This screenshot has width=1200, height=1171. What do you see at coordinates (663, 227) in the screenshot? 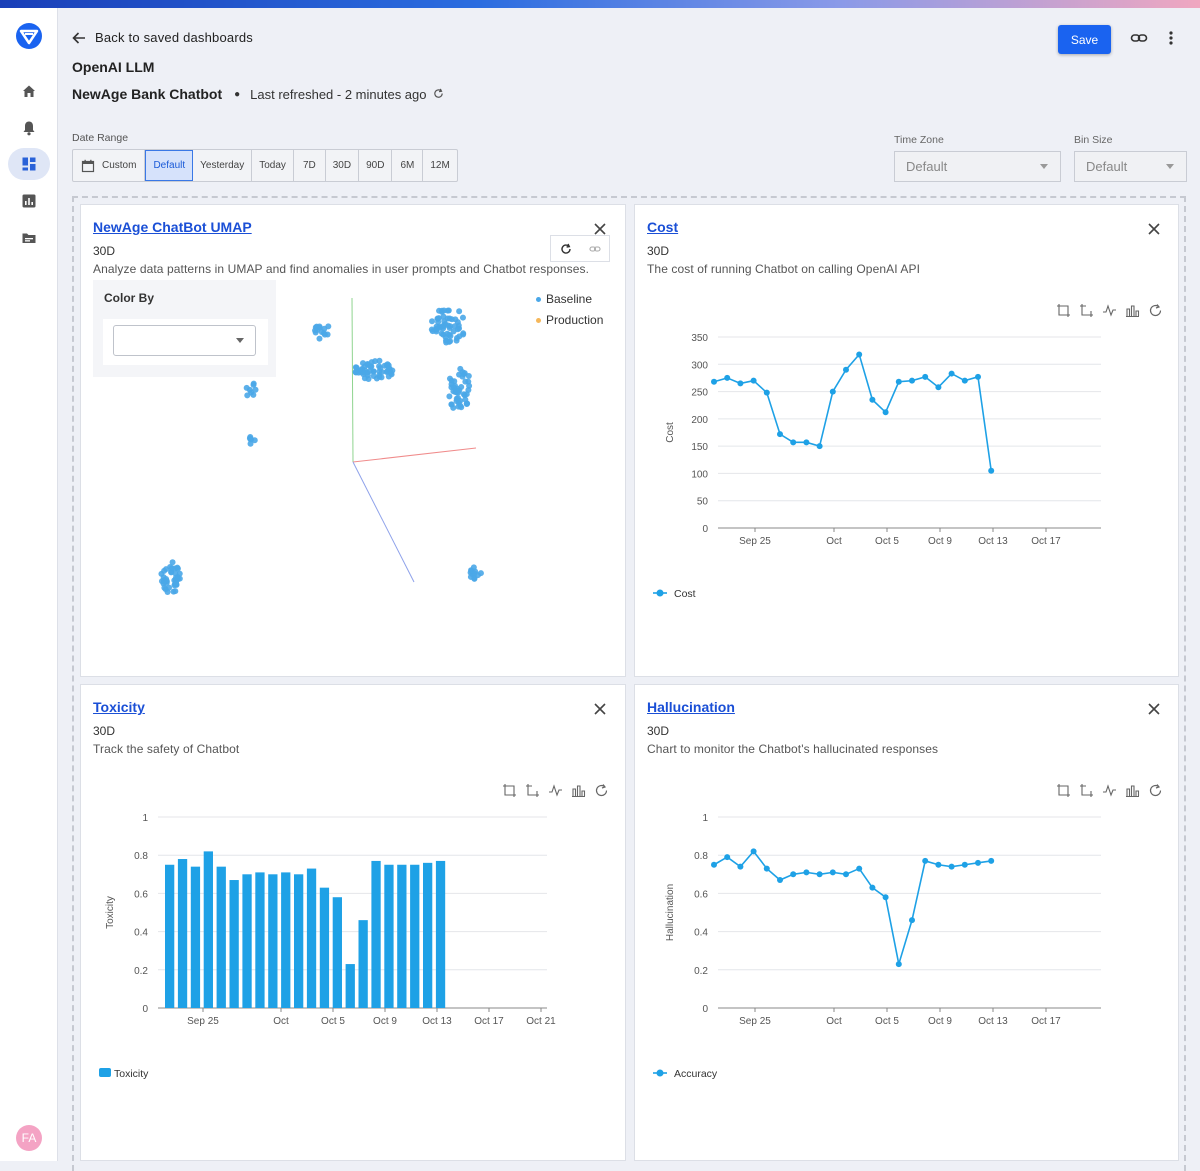
I see `card-title: Cost` at bounding box center [663, 227].